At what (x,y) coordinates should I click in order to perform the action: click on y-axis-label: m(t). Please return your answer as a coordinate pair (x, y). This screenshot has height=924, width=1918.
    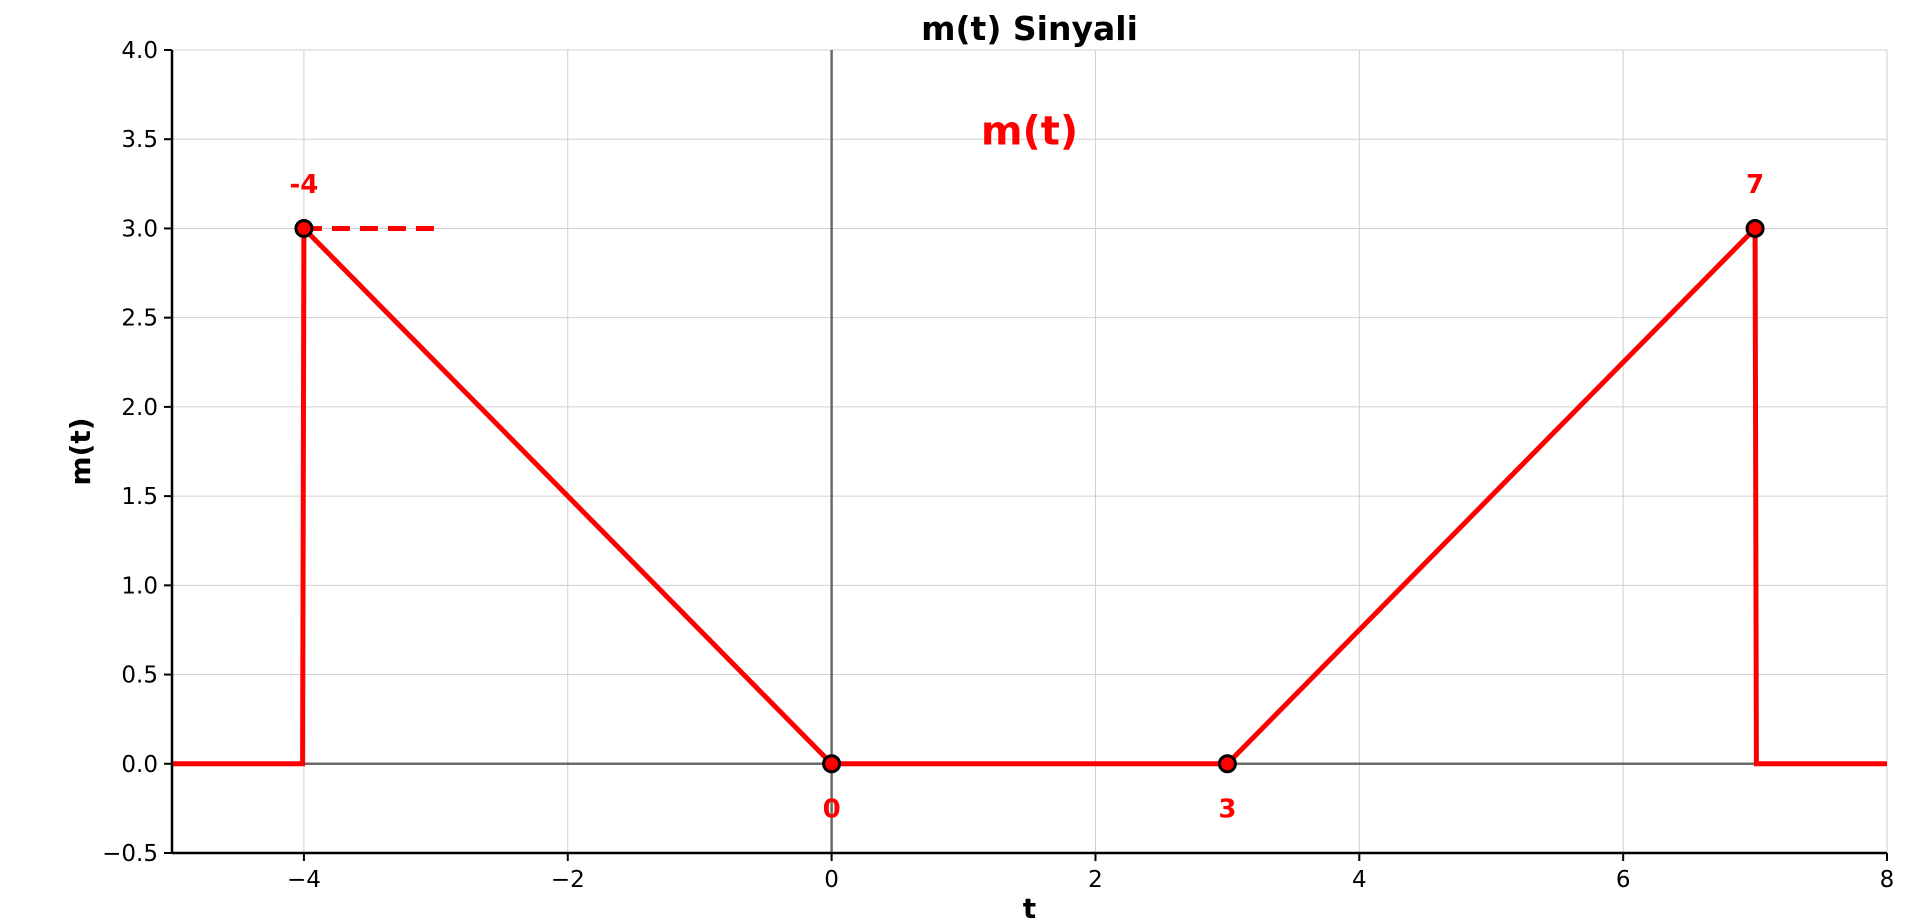
    Looking at the image, I should click on (80, 451).